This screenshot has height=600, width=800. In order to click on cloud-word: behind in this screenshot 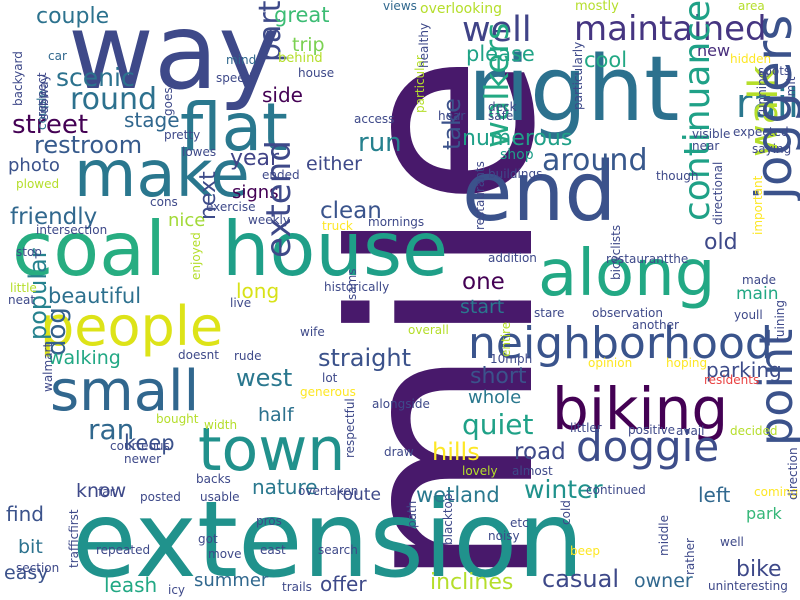, I will do `click(300, 58)`.